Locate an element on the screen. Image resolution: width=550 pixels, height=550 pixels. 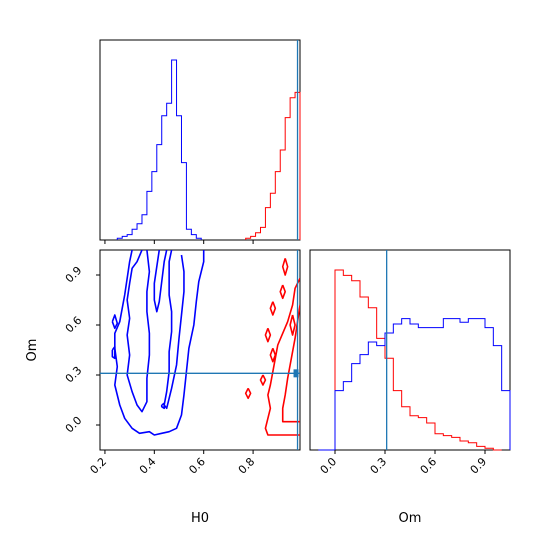
om-y-tick-label: 0.0 is located at coordinates (74, 425).